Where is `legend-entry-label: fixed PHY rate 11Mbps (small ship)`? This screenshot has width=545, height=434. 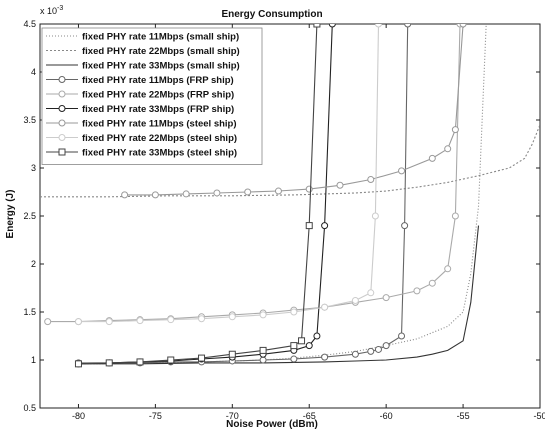
legend-entry-label: fixed PHY rate 11Mbps (small ship) is located at coordinates (160, 37).